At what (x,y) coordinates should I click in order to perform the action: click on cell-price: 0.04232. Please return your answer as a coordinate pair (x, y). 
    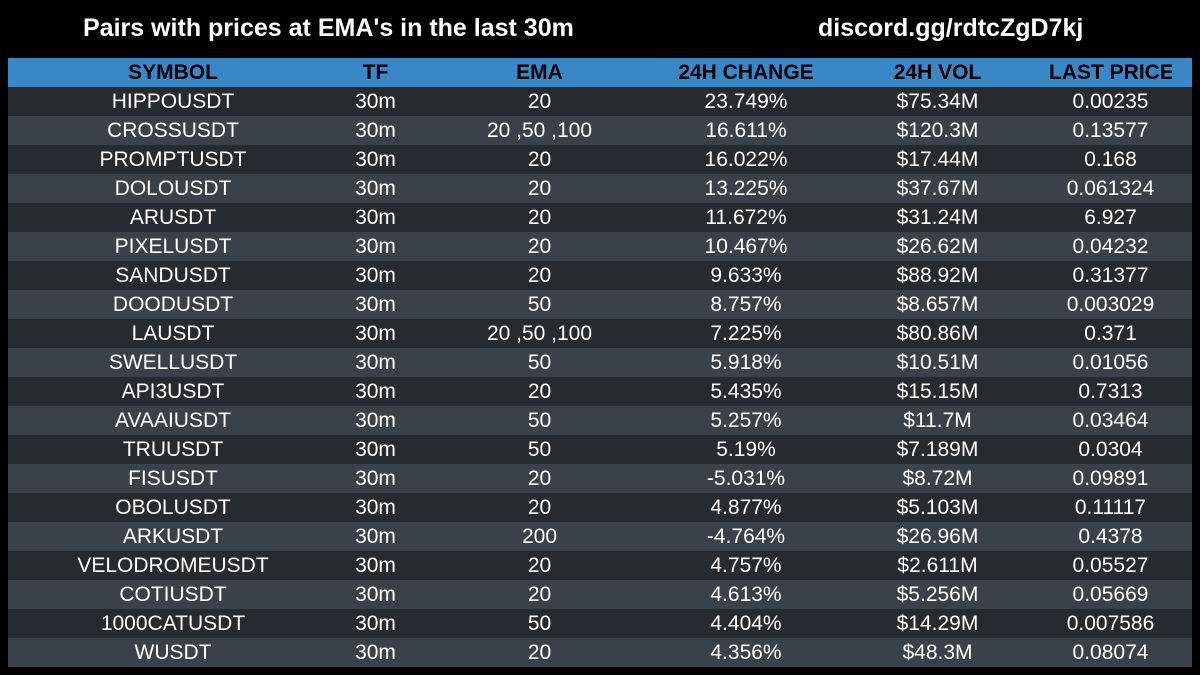
    Looking at the image, I should click on (1110, 246).